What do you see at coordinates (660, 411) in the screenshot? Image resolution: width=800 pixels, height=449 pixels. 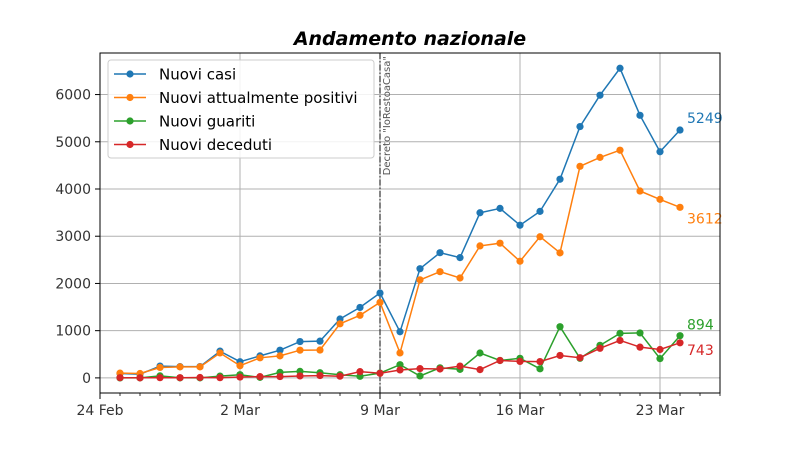 I see `x-tick-label: 23 Mar` at bounding box center [660, 411].